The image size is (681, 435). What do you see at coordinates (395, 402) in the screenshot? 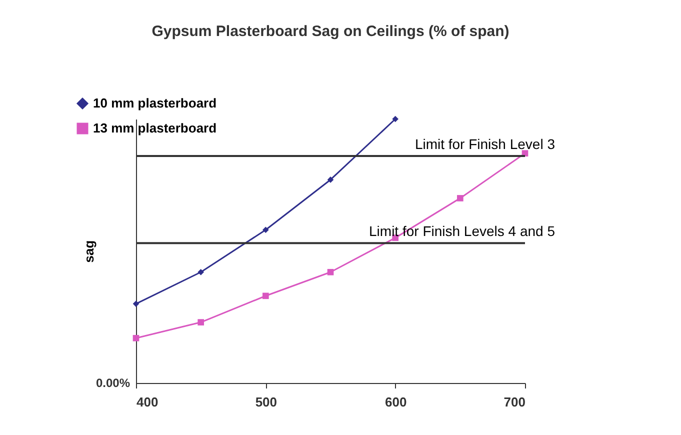
I see `x-tick-label: 600` at bounding box center [395, 402].